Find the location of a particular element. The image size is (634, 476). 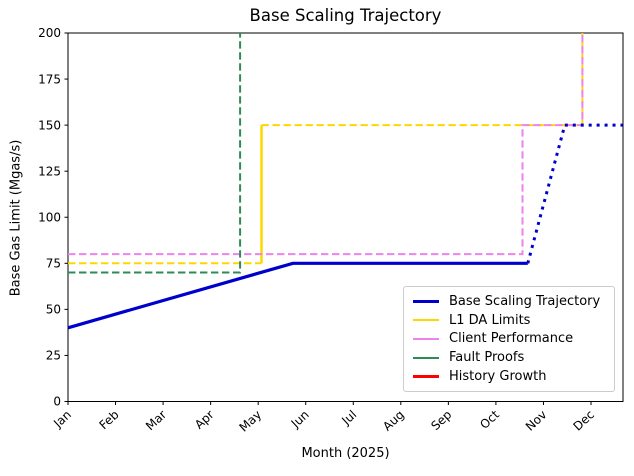

legend-label: History Growth is located at coordinates (498, 377).